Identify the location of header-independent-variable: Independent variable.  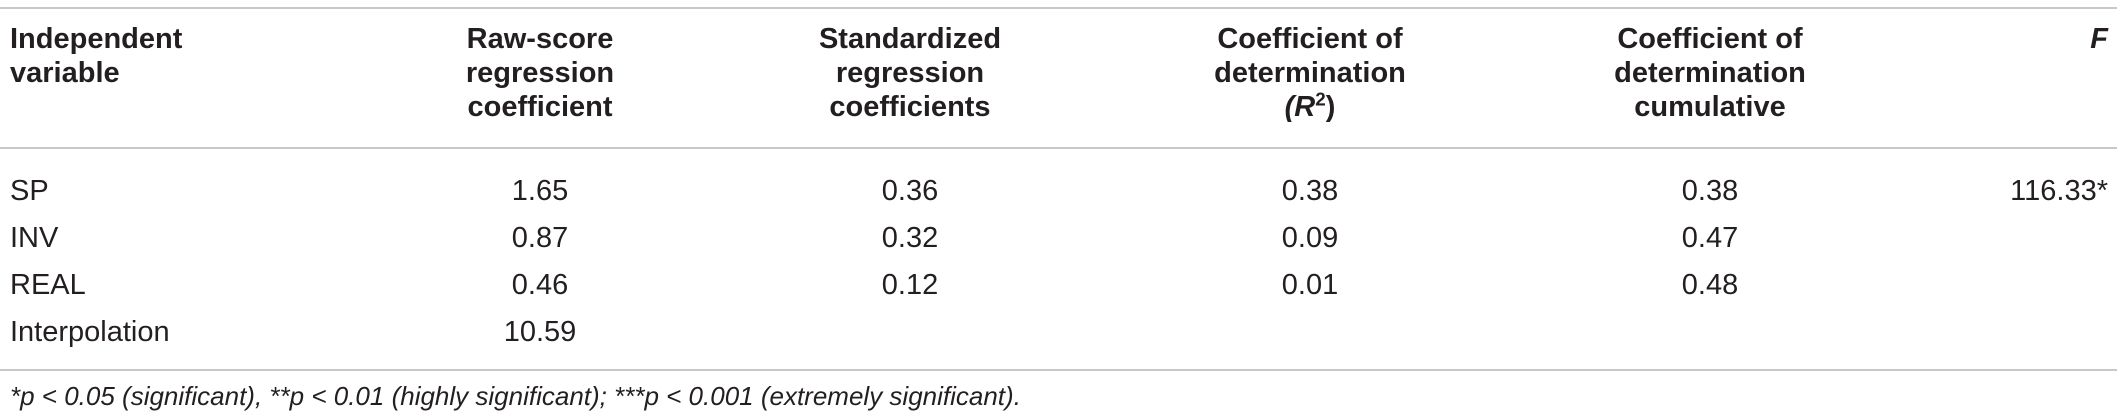
(96, 56).